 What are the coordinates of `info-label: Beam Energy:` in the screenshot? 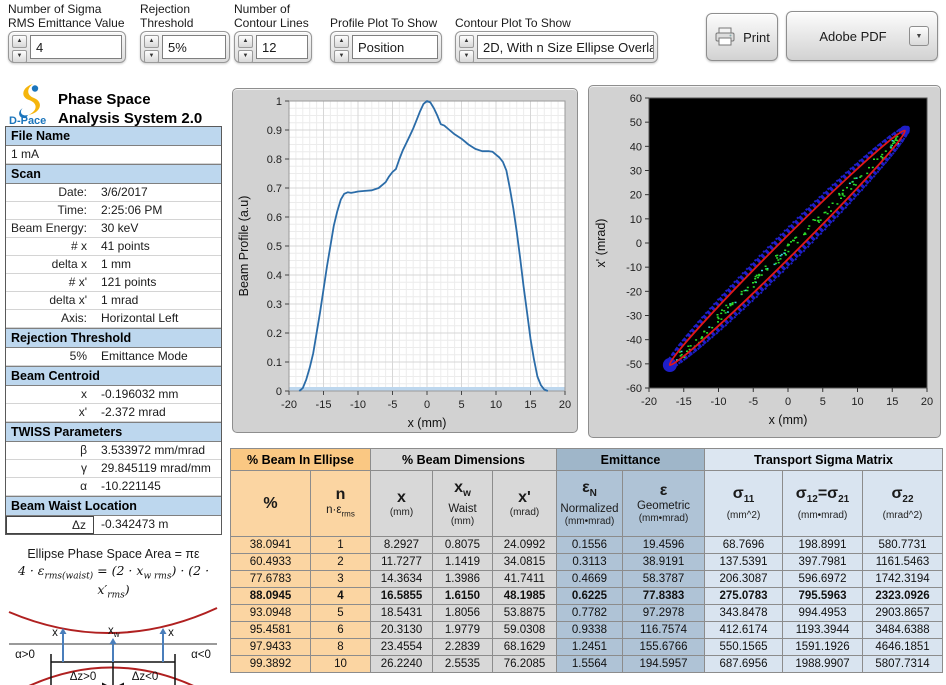 It's located at (48, 228).